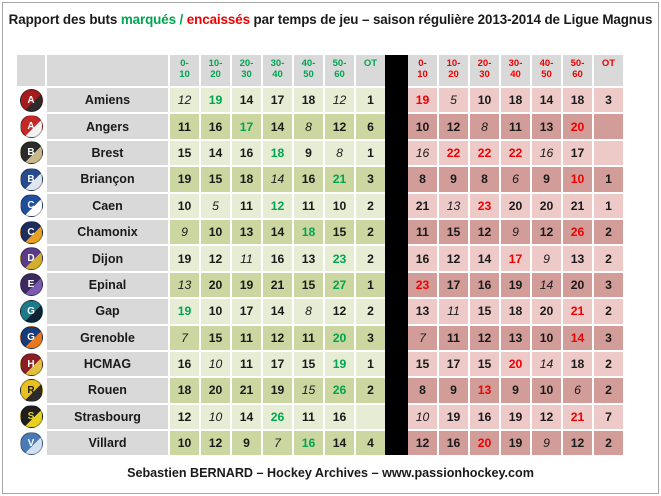  I want to click on scored-cell-strasbourg-40-50: 11, so click(308, 417).